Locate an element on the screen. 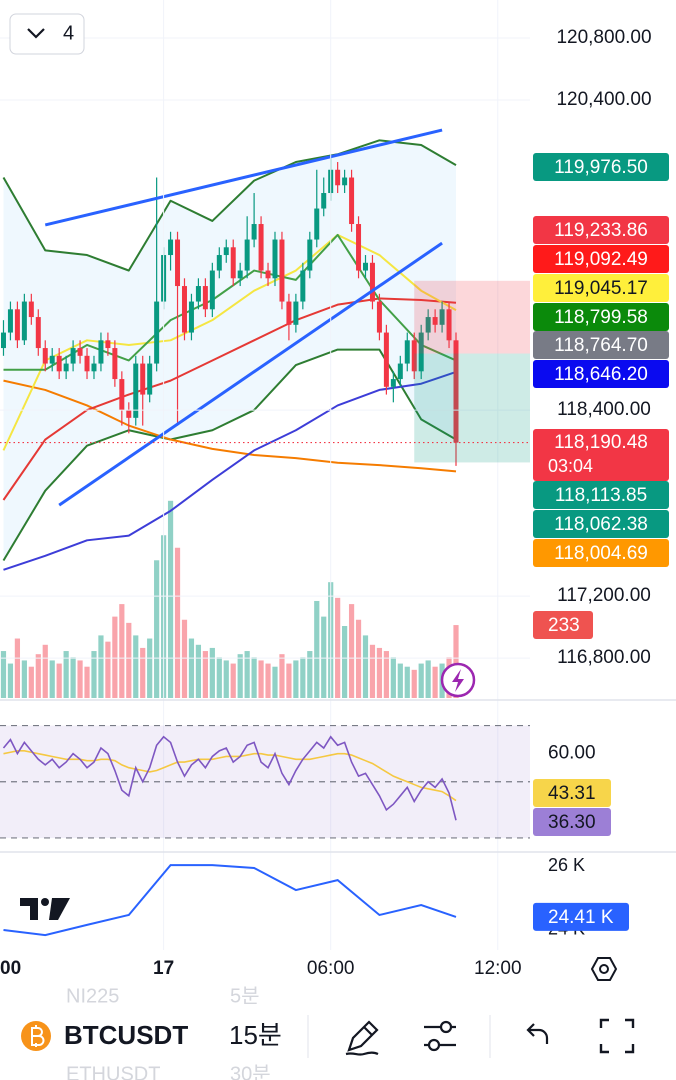 The height and width of the screenshot is (1080, 676). countdown-label: 03:04 is located at coordinates (570, 466).